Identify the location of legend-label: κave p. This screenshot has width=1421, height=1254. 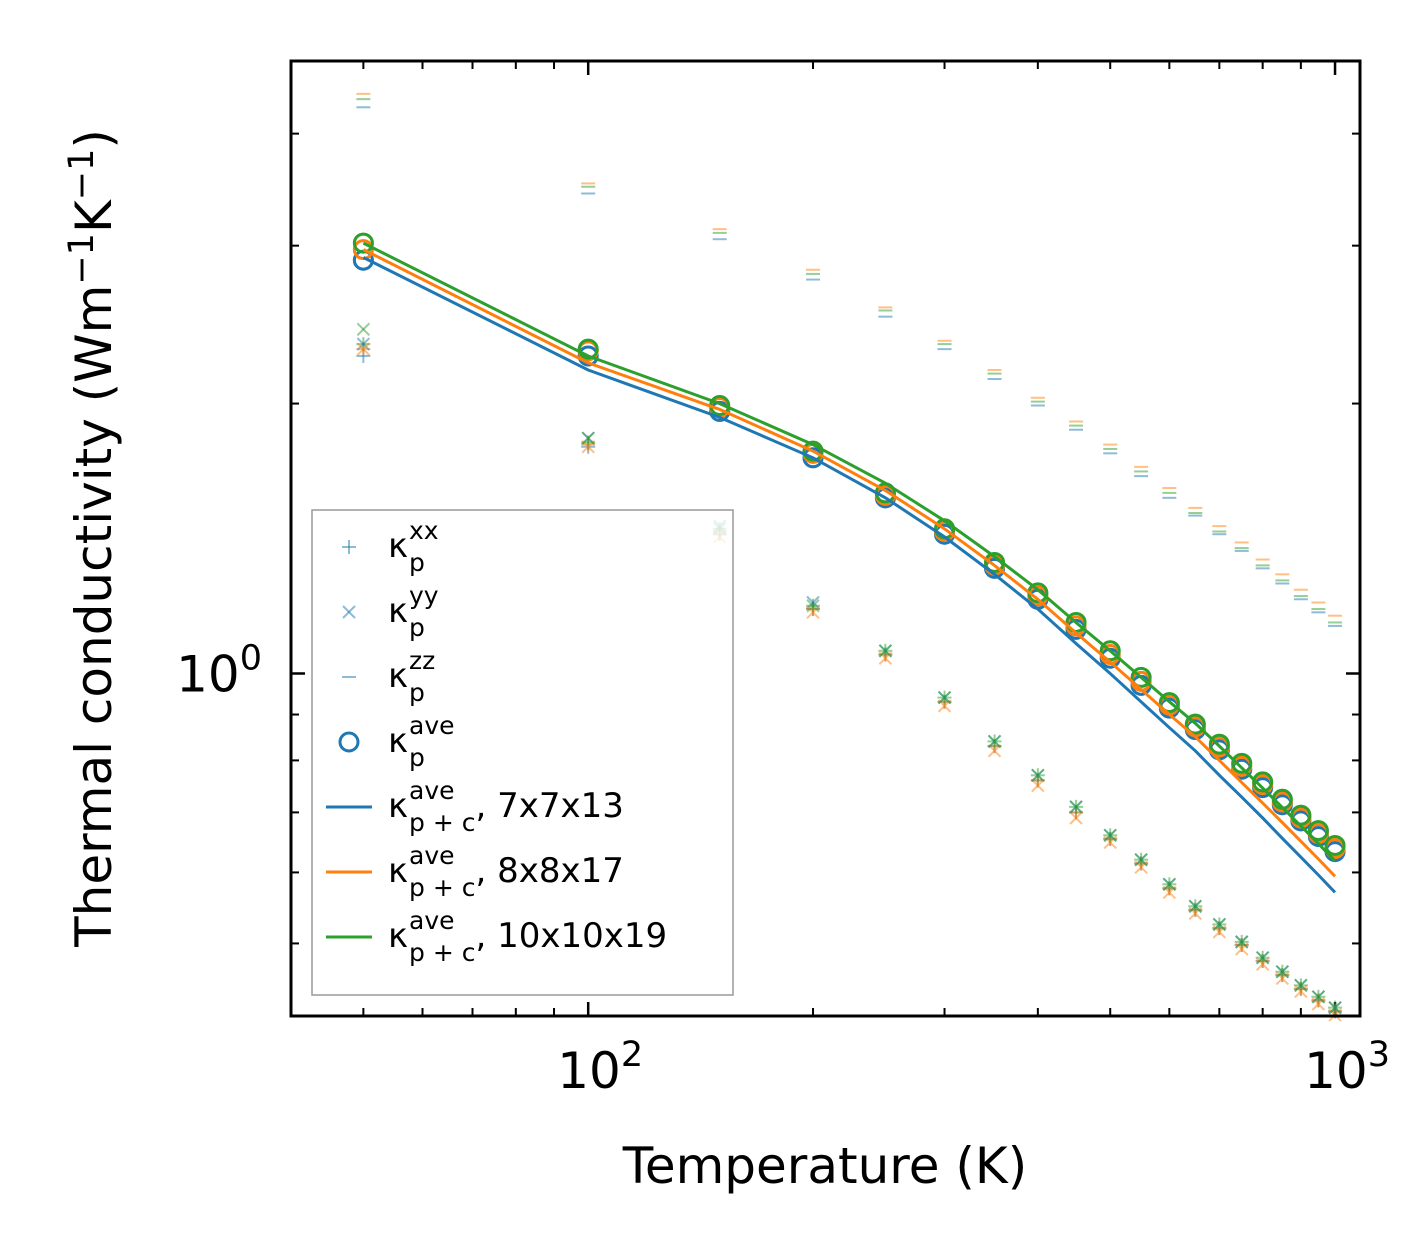
(421, 741).